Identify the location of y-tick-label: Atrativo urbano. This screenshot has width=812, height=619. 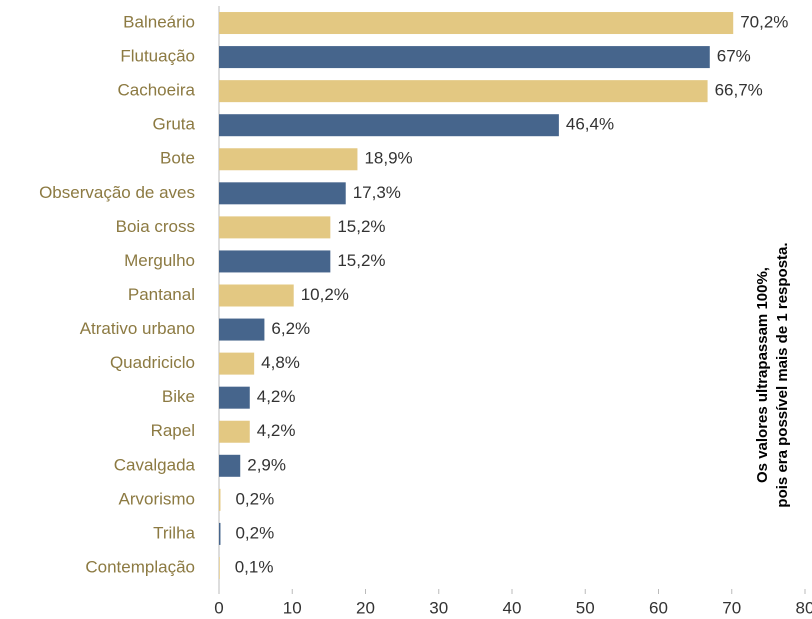
(137, 328).